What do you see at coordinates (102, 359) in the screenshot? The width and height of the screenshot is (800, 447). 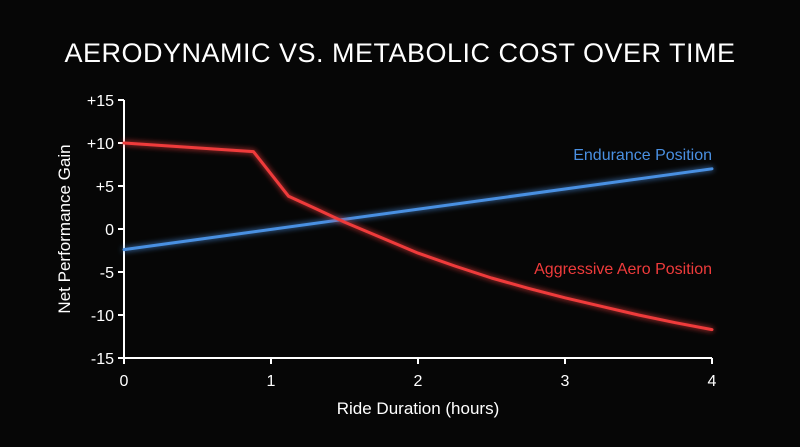 I see `y-tick-label: -15` at bounding box center [102, 359].